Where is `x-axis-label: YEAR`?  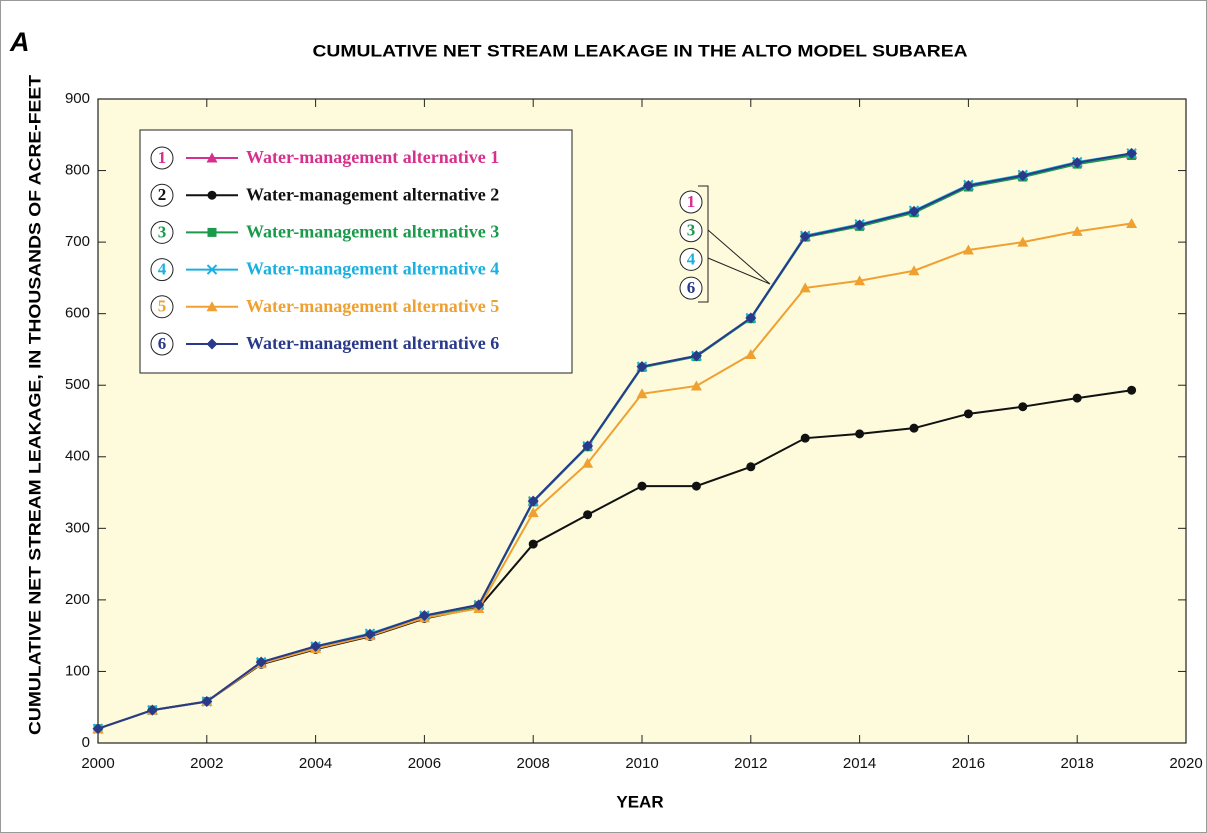
x-axis-label: YEAR is located at coordinates (639, 801).